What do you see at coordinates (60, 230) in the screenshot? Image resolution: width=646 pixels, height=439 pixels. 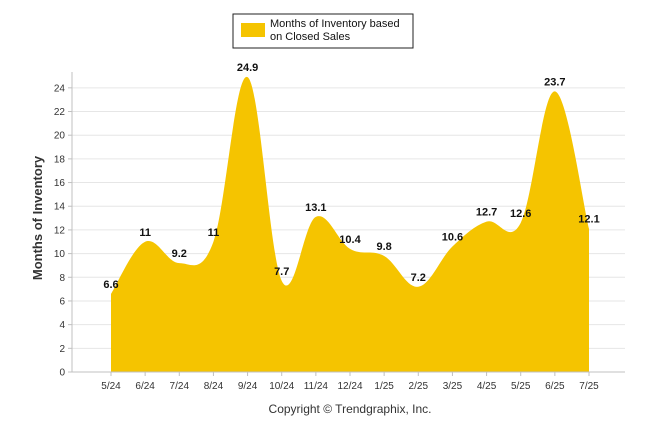 I see `y-tick-label: 12` at bounding box center [60, 230].